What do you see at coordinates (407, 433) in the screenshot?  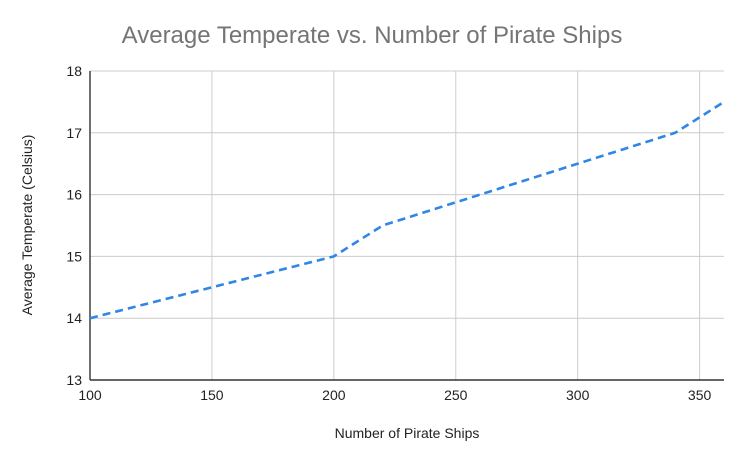 I see `x-axis-title: Number of Pirate Ships` at bounding box center [407, 433].